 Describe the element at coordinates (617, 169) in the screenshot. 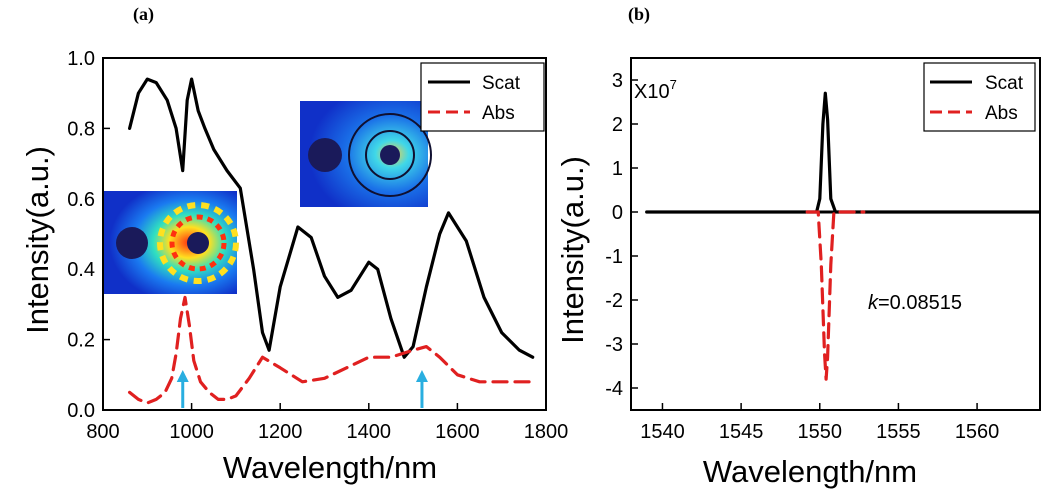

I see `ytick-label: 1` at that location.